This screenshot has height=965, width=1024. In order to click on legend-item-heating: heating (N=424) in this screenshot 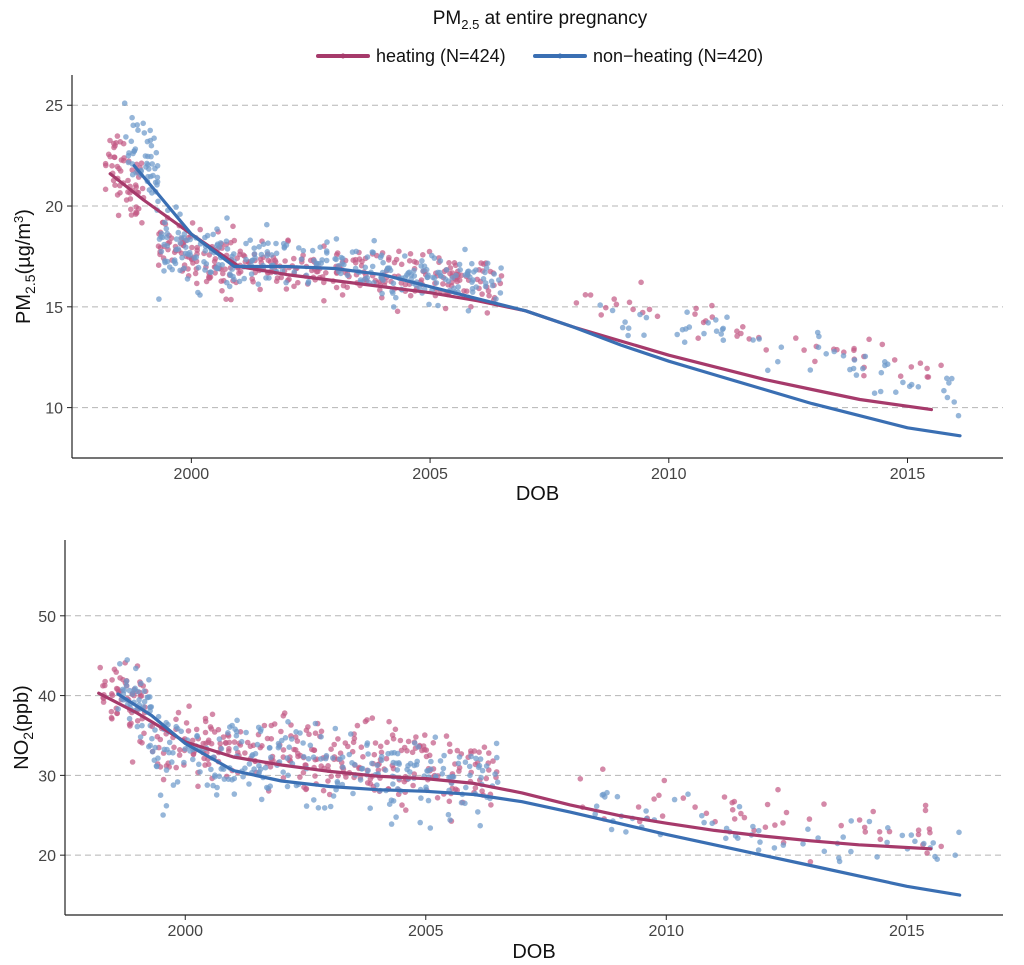, I will do `click(411, 56)`.